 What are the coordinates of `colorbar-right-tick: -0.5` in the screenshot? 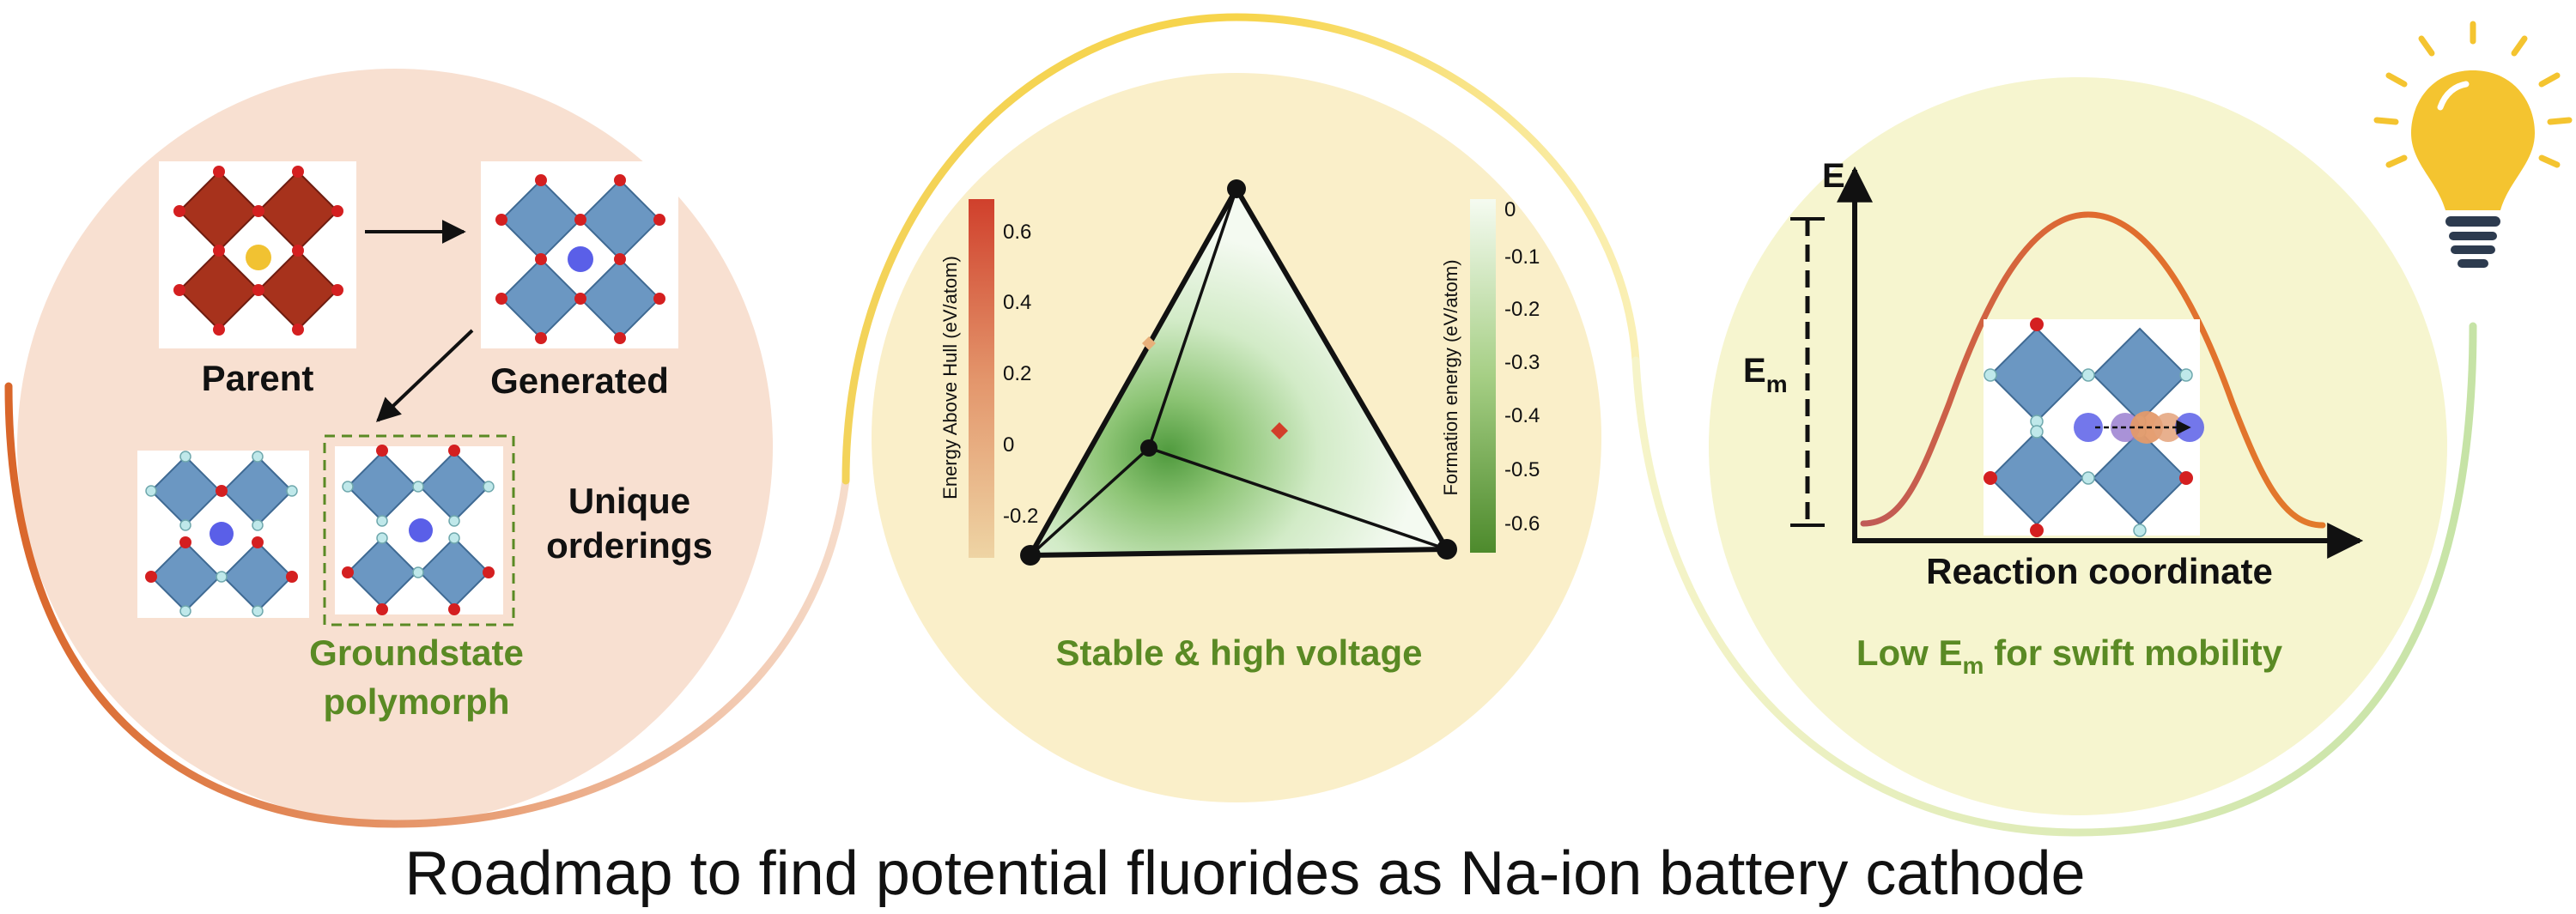 It's located at (1522, 470).